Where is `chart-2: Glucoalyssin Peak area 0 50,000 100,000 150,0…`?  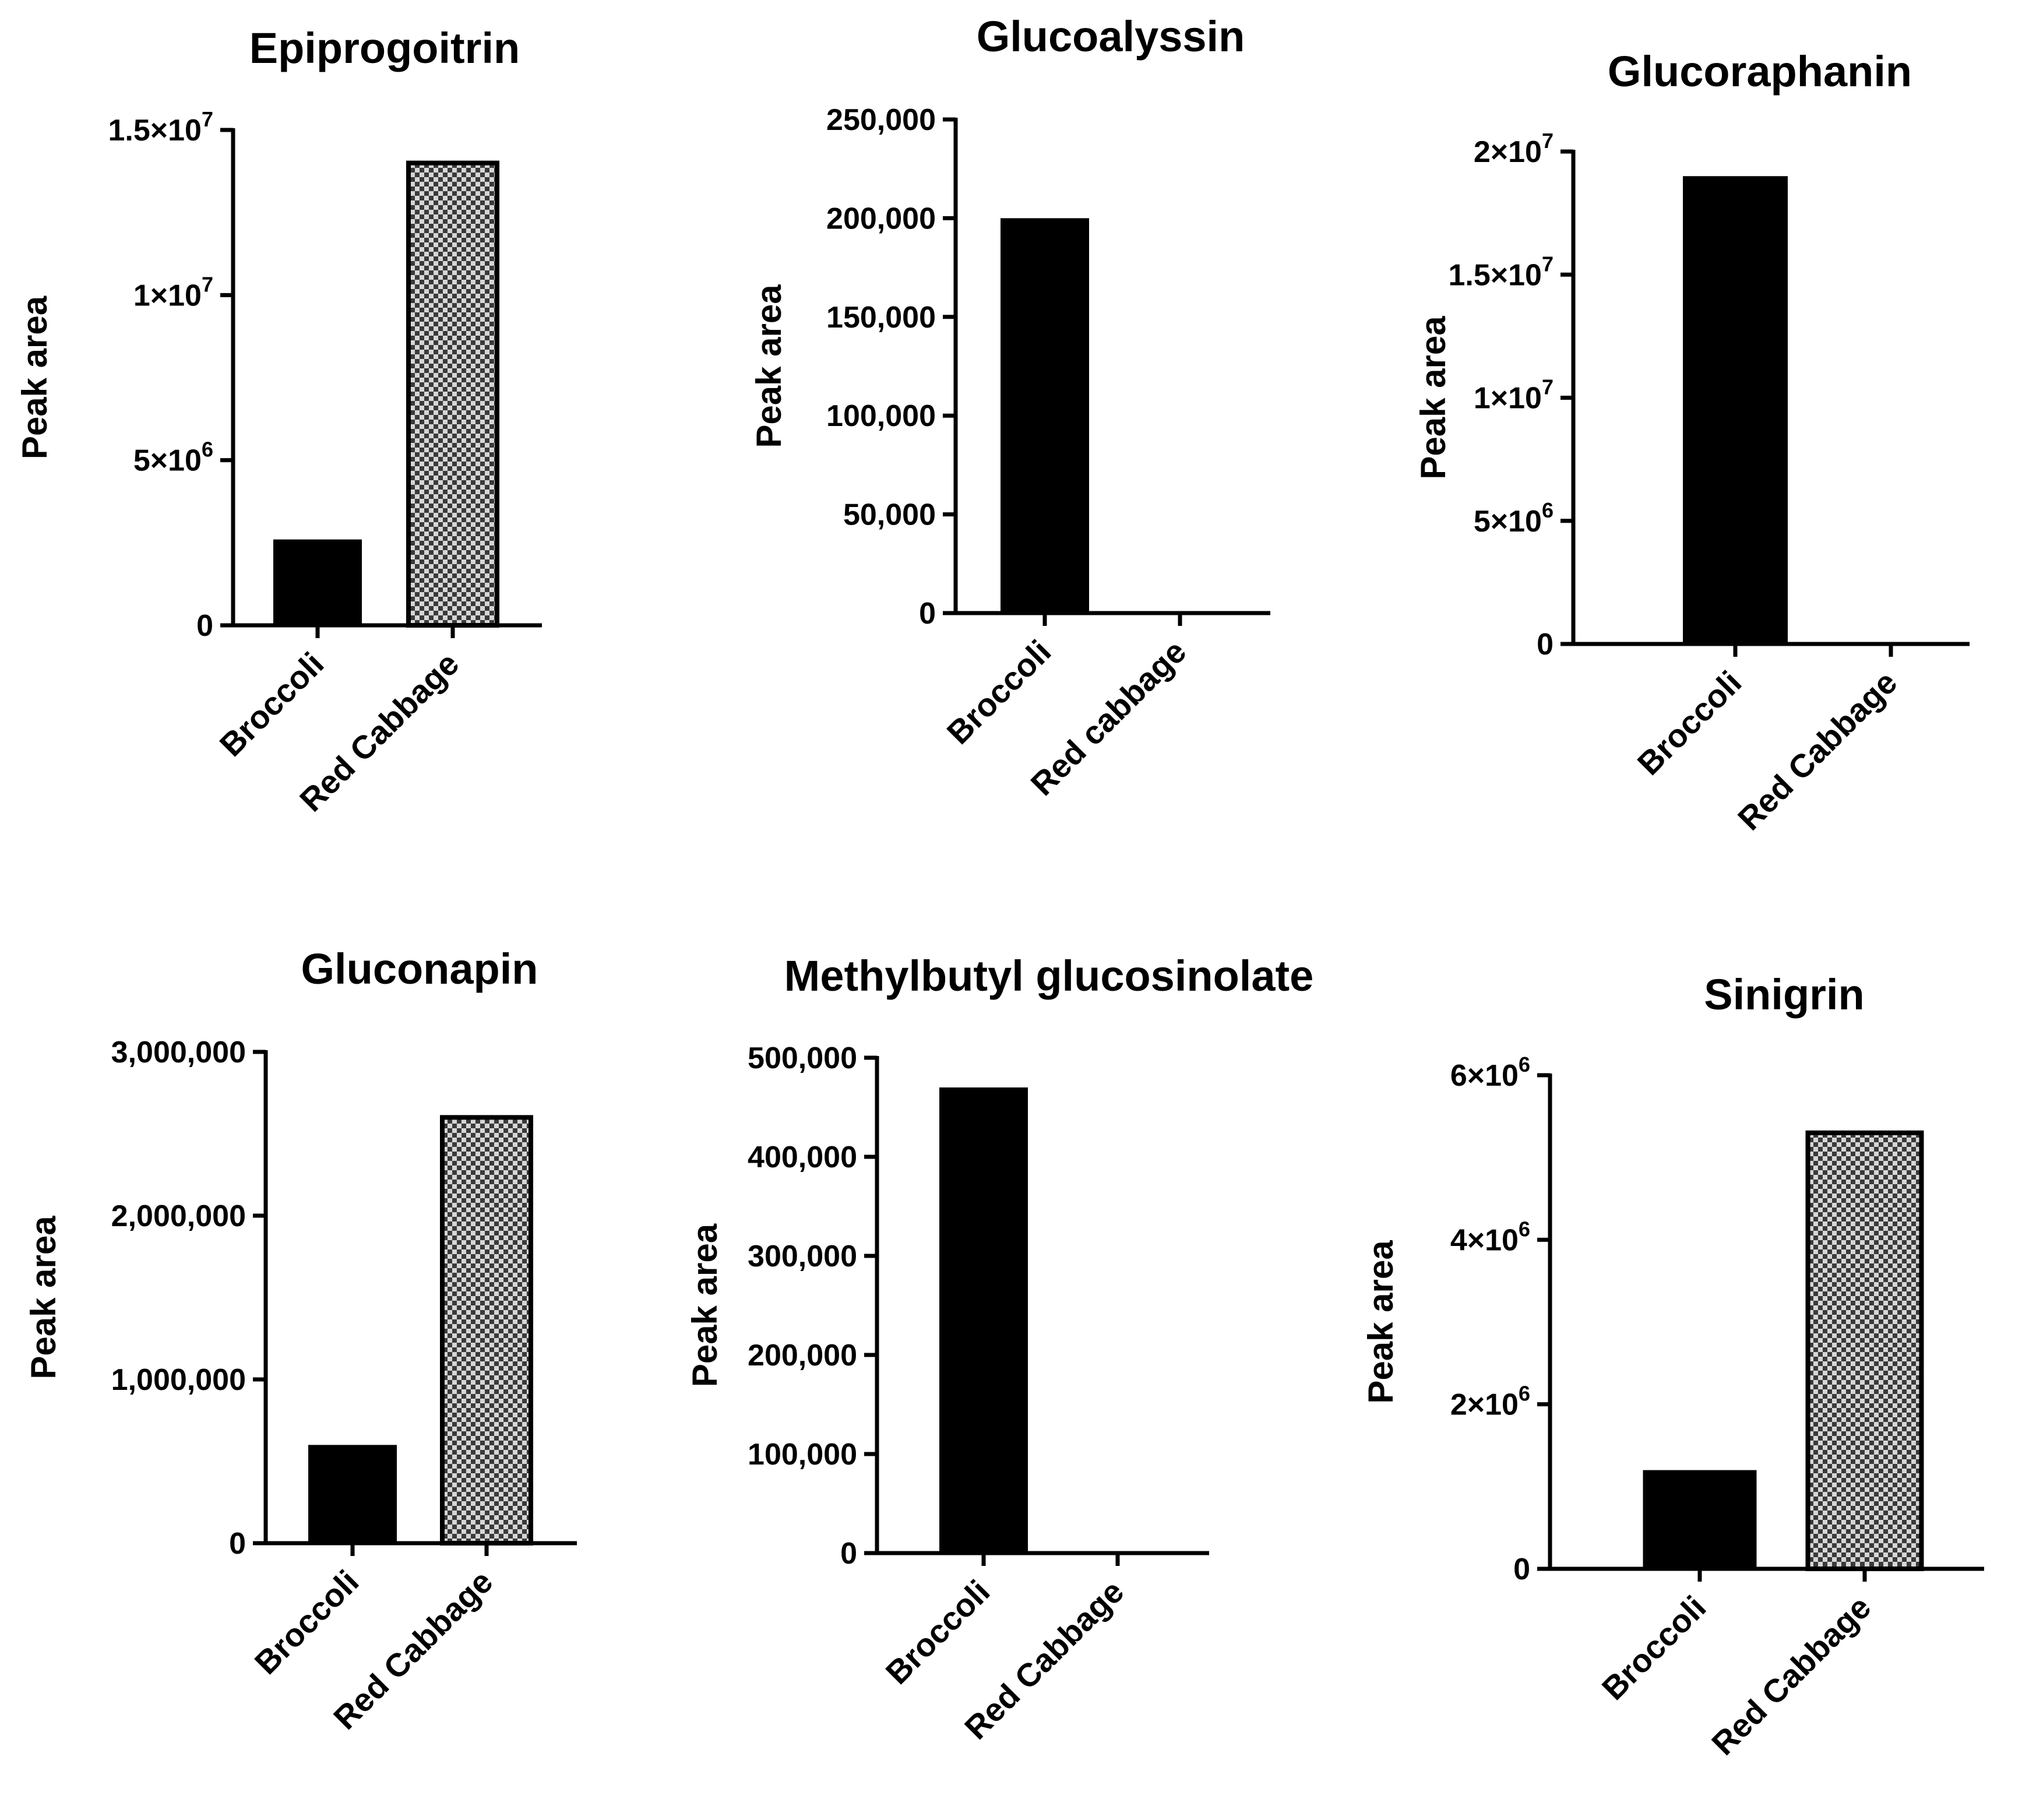 chart-2: Glucoalyssin Peak area 0 50,000 100,000 150,0… is located at coordinates (1009, 407).